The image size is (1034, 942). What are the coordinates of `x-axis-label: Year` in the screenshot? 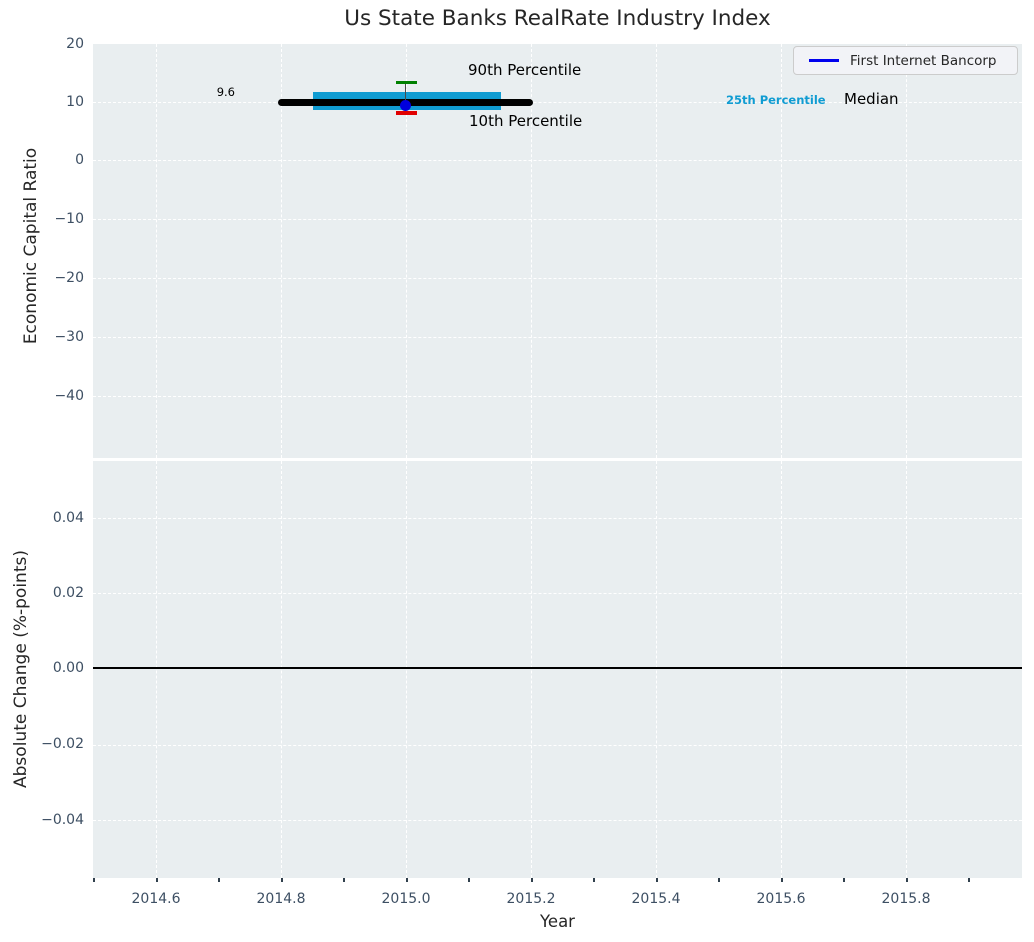 It's located at (557, 921).